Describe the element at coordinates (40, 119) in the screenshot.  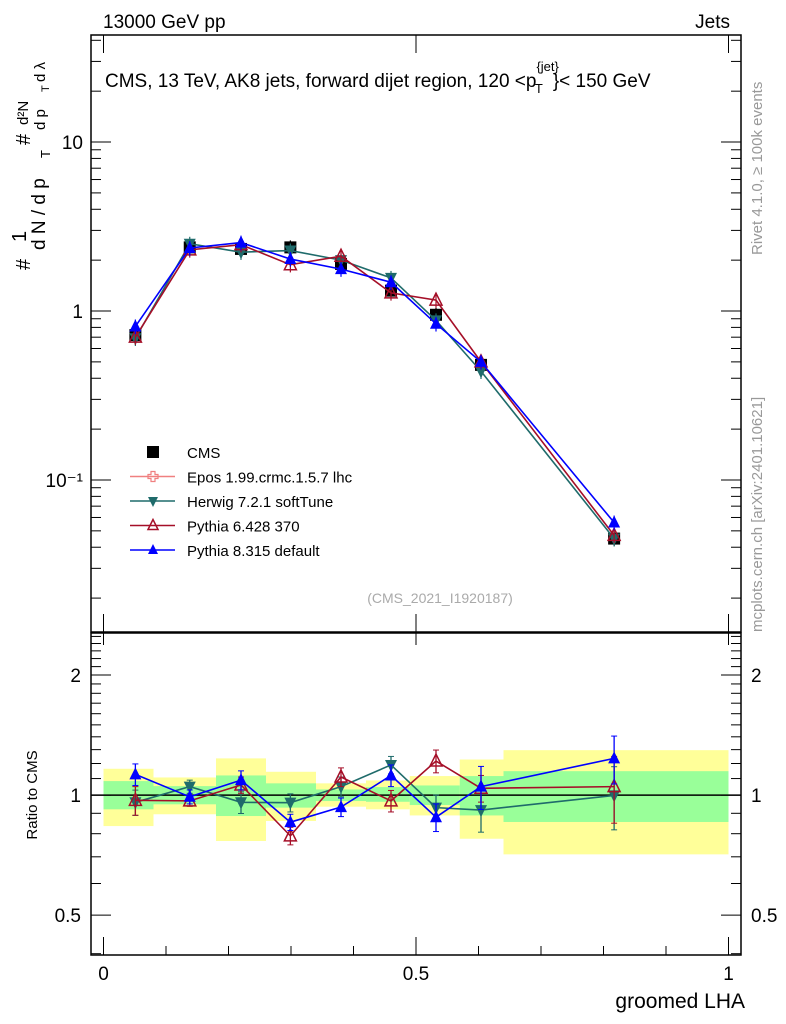
I see `svg-text: d p` at that location.